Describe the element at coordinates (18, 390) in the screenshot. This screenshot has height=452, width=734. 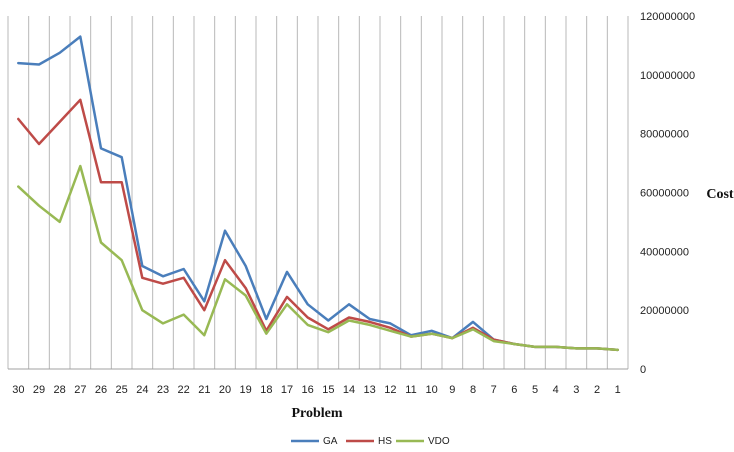
I see `x-tick-label: 30` at that location.